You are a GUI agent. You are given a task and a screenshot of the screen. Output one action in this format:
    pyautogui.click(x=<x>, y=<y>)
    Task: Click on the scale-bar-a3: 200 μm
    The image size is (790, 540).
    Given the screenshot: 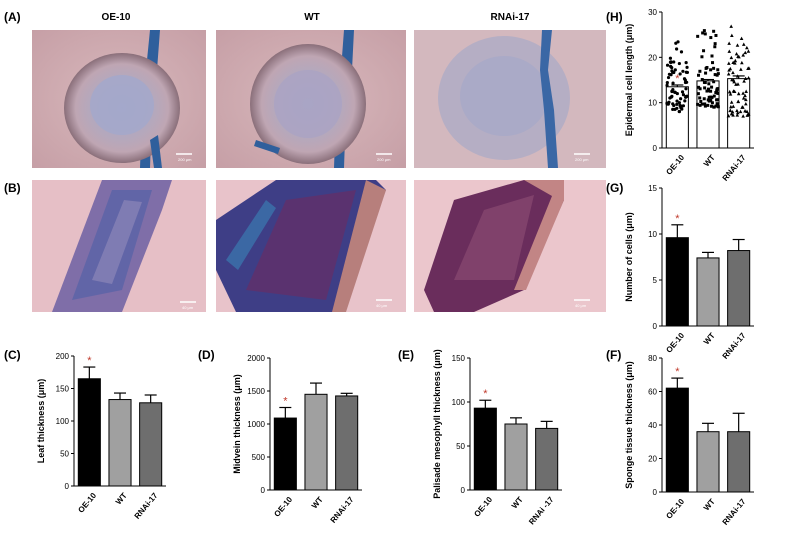 What is the action you would take?
    pyautogui.click(x=582, y=159)
    